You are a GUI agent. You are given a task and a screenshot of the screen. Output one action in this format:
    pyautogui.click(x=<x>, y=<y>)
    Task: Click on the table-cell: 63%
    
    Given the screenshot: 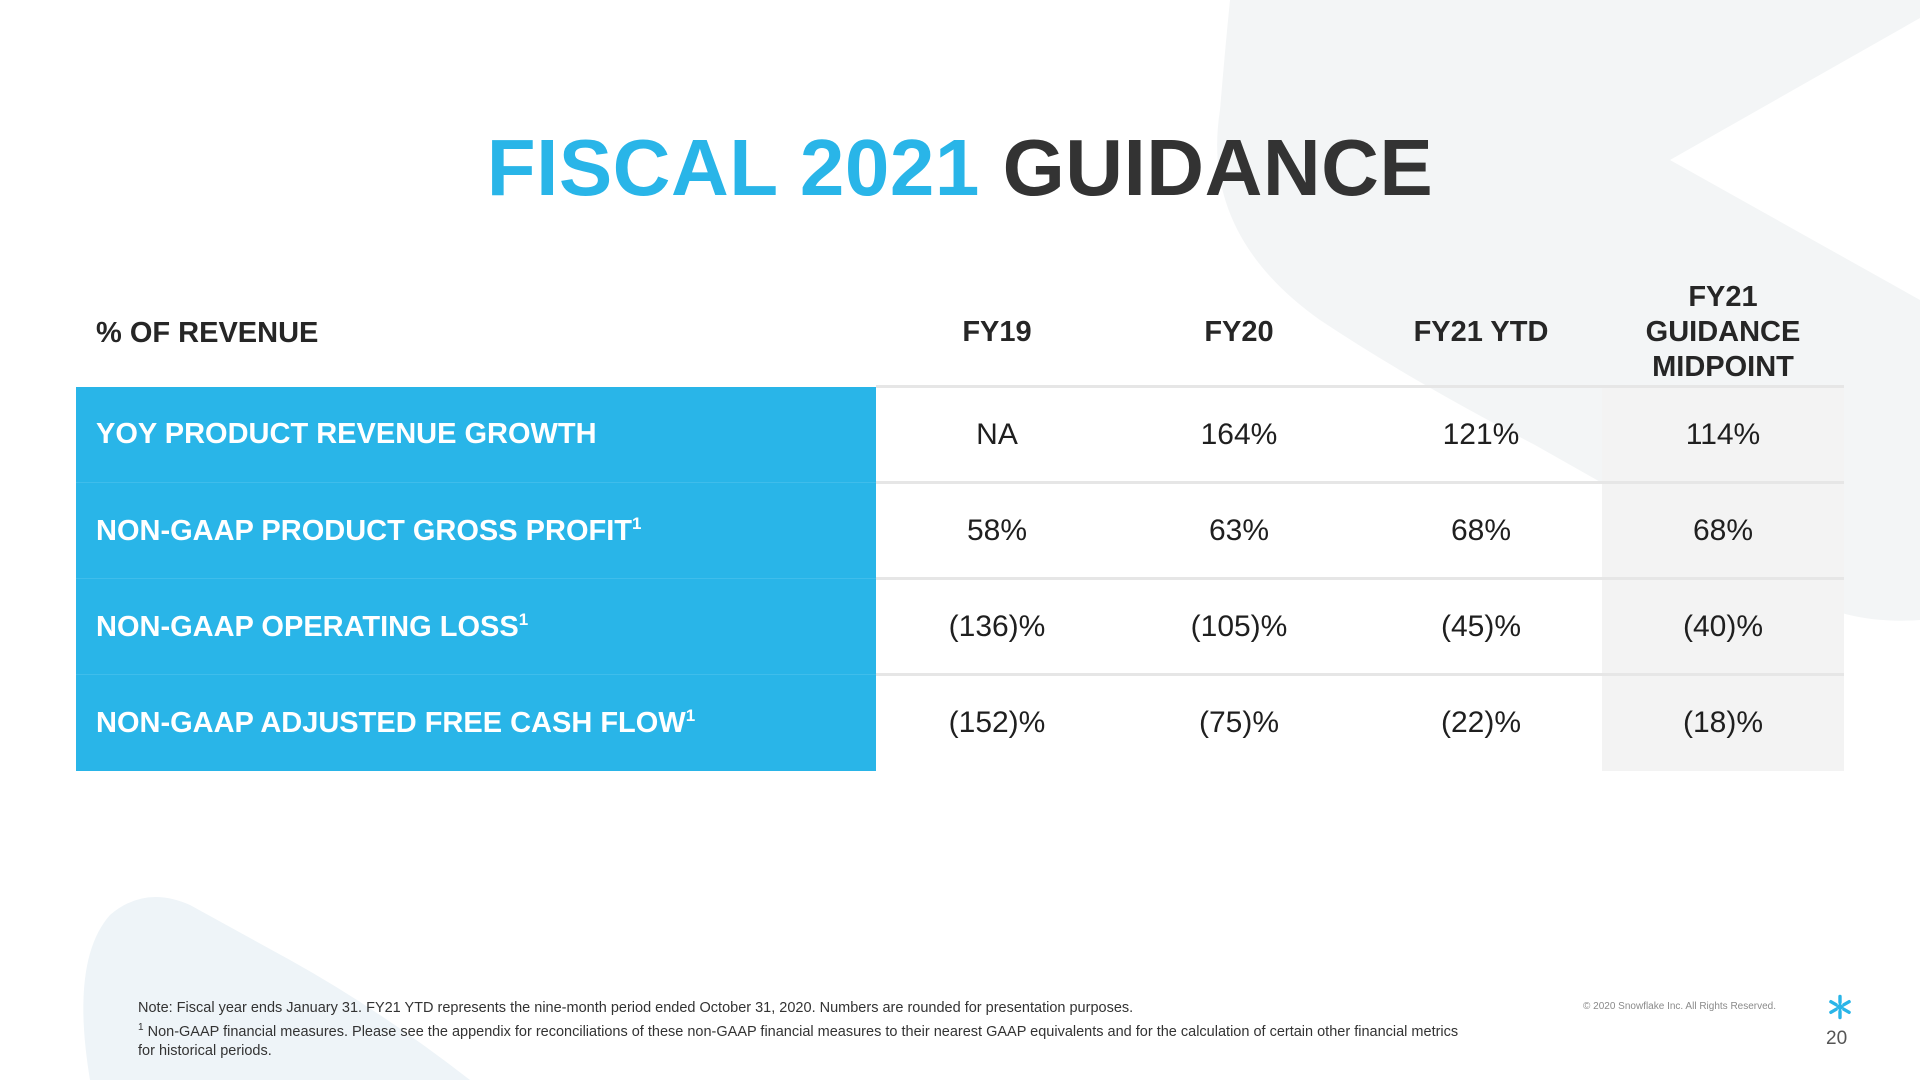 What is the action you would take?
    pyautogui.click(x=1239, y=531)
    